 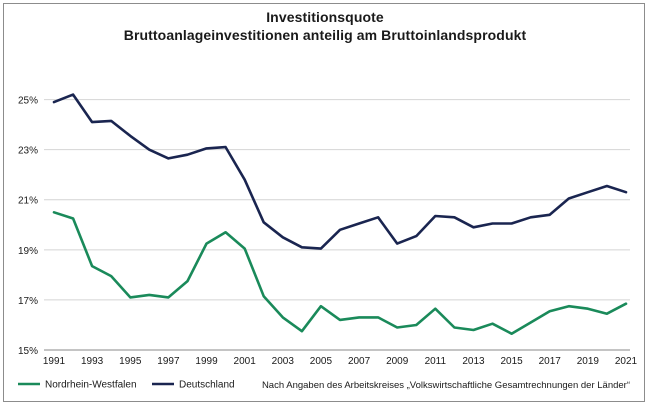 What do you see at coordinates (206, 361) in the screenshot?
I see `x-tick-label: 1999` at bounding box center [206, 361].